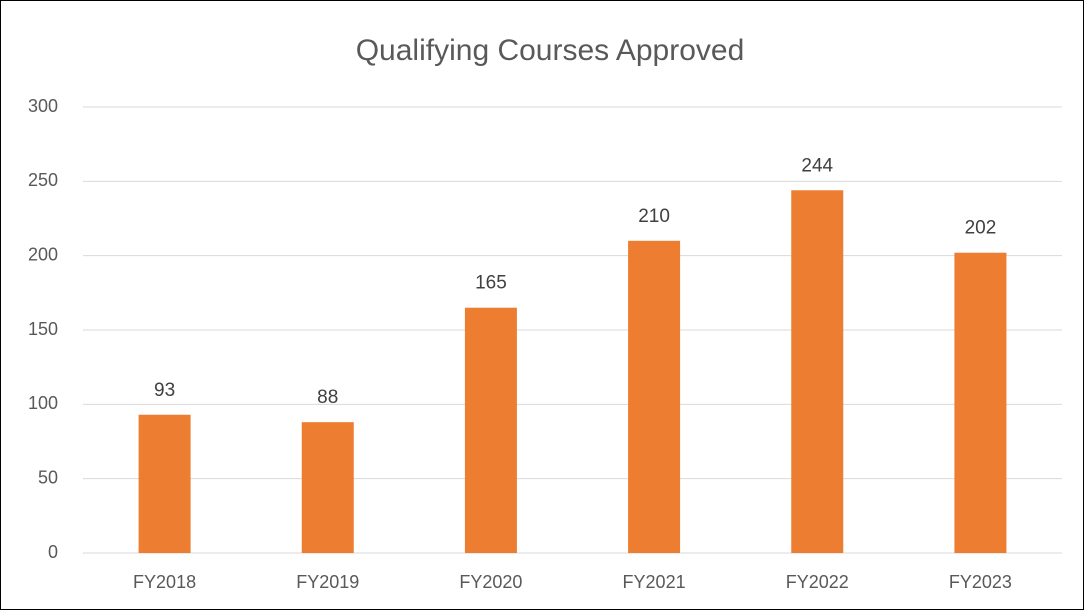 The width and height of the screenshot is (1084, 610). What do you see at coordinates (654, 216) in the screenshot?
I see `data-label: 210` at bounding box center [654, 216].